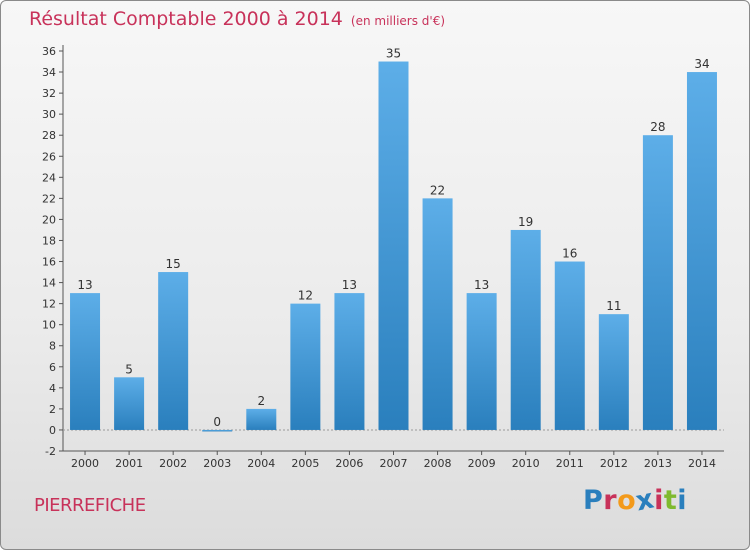 This screenshot has height=550, width=750. What do you see at coordinates (438, 463) in the screenshot?
I see `x-tick-label: 2008` at bounding box center [438, 463].